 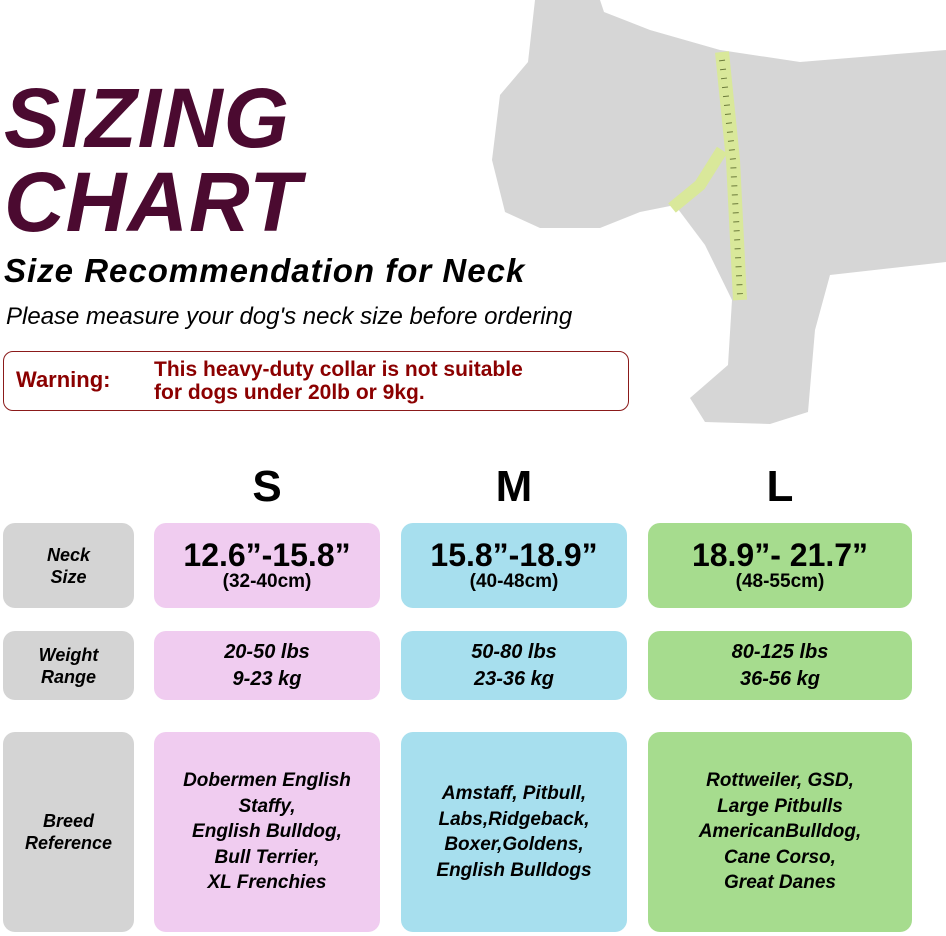 What do you see at coordinates (780, 486) in the screenshot?
I see `size-header-l: L` at bounding box center [780, 486].